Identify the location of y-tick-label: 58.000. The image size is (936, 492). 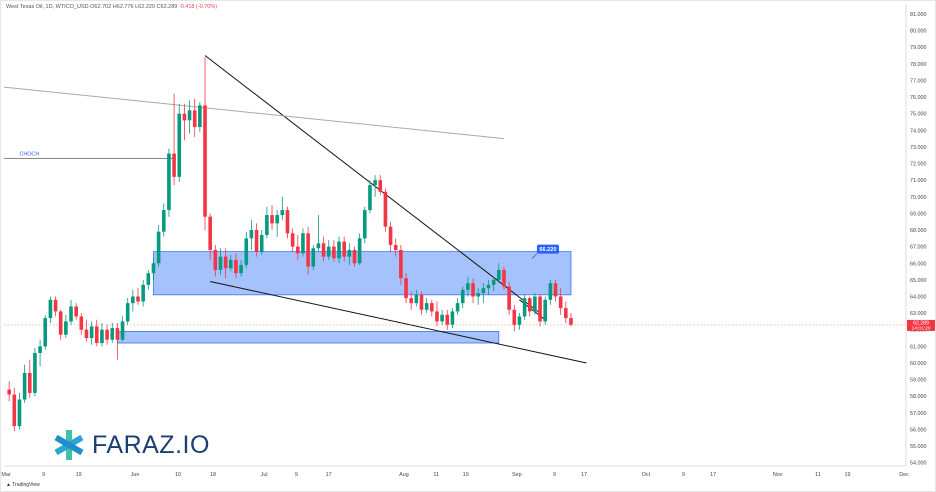
(918, 397).